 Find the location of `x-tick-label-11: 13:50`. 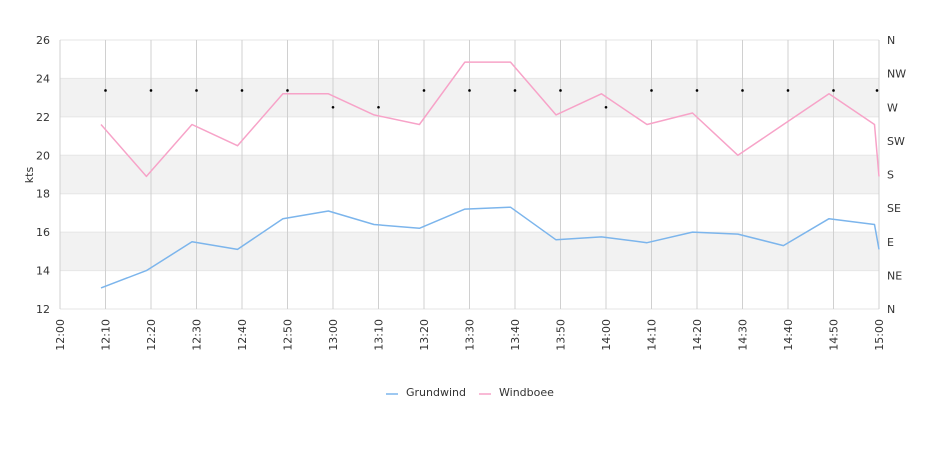

x-tick-label-11: 13:50 is located at coordinates (561, 335).